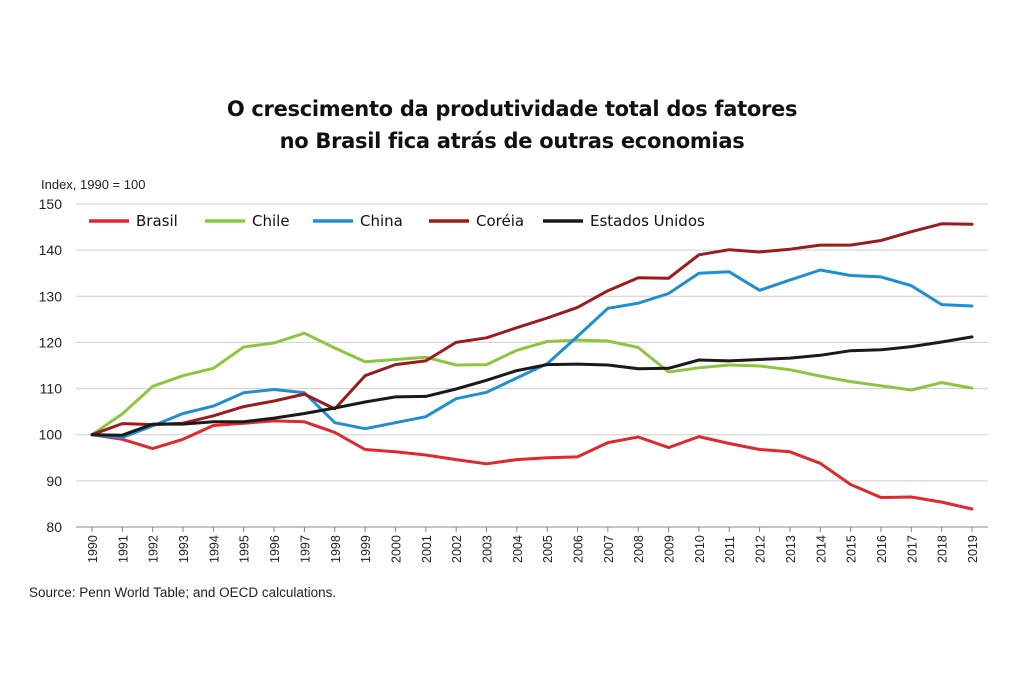  I want to click on x-tick-label: 1999, so click(366, 549).